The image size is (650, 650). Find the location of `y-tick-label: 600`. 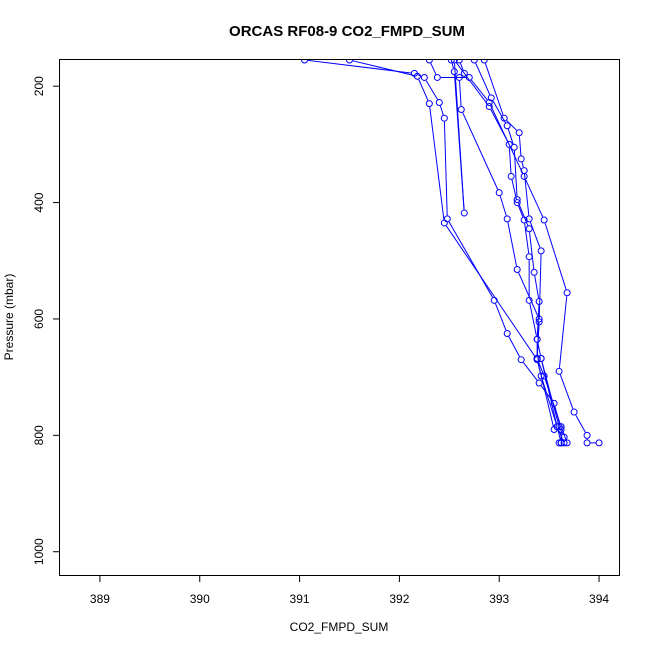

y-tick-label: 600 is located at coordinates (39, 319).